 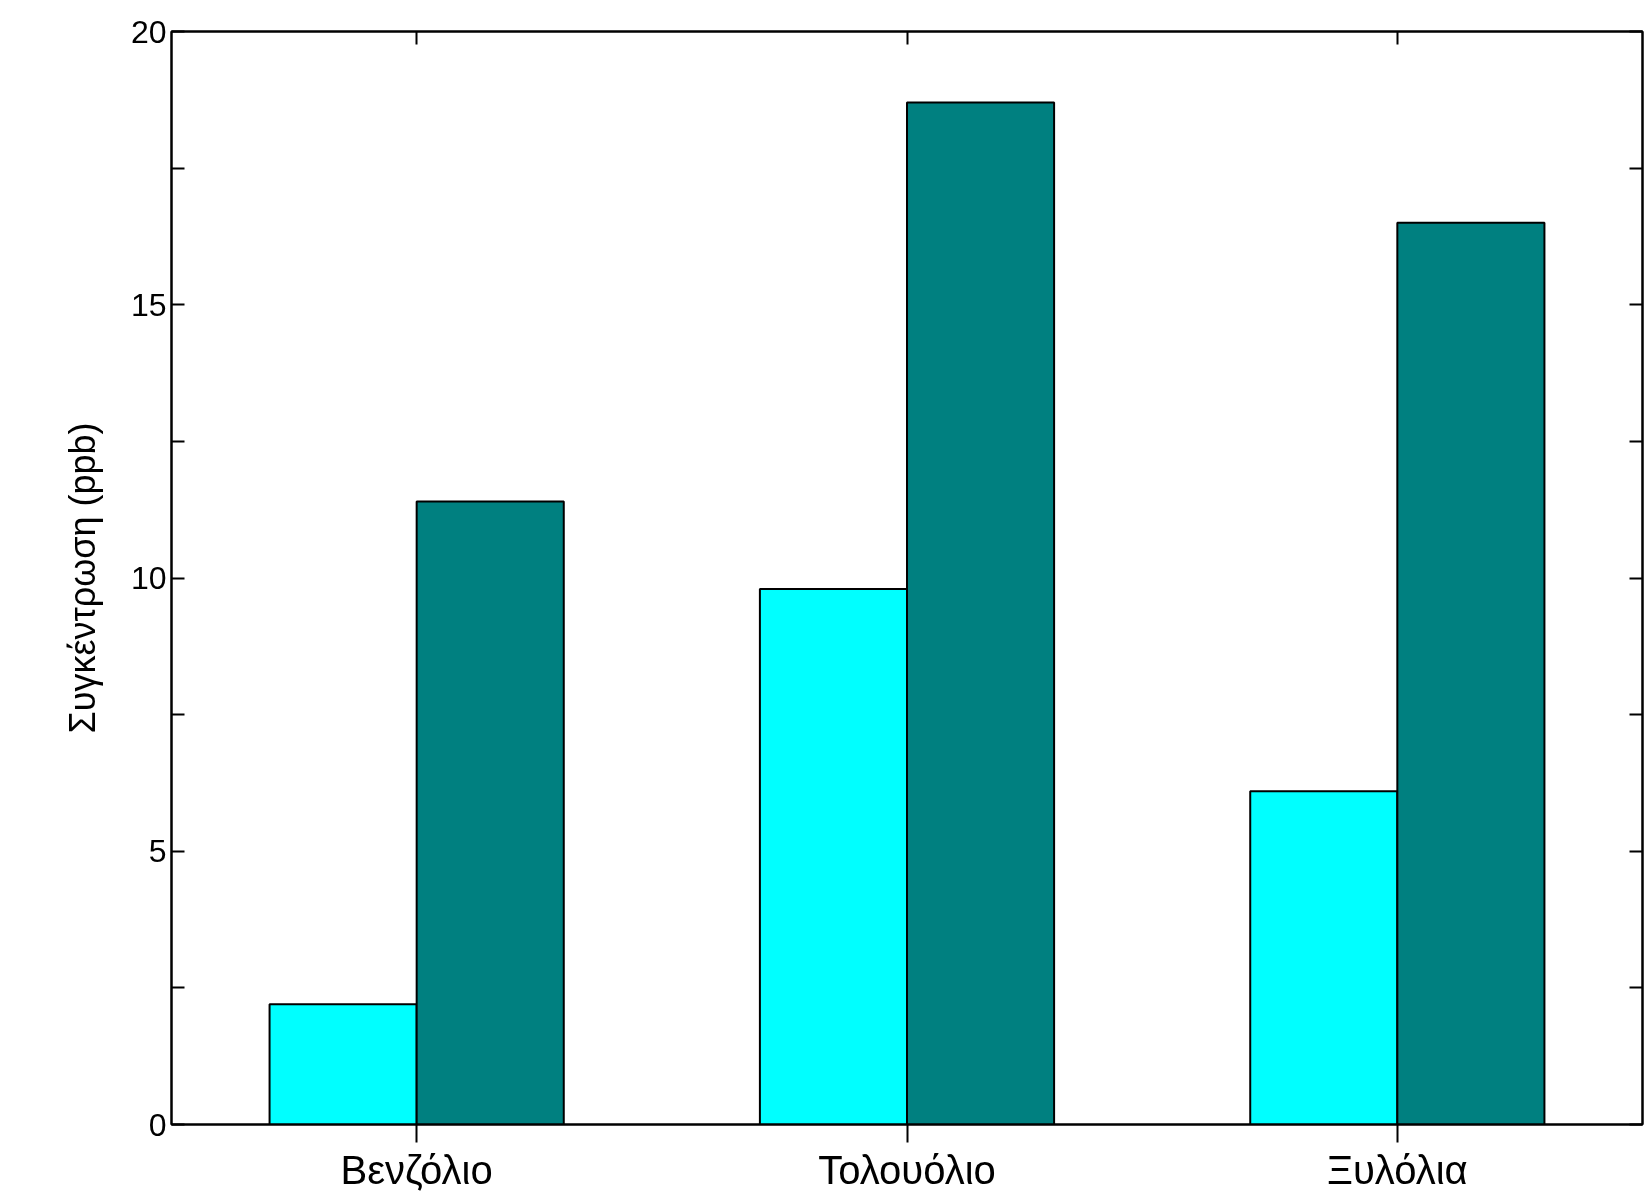 I want to click on y-tick-label: 20, so click(x=148, y=31).